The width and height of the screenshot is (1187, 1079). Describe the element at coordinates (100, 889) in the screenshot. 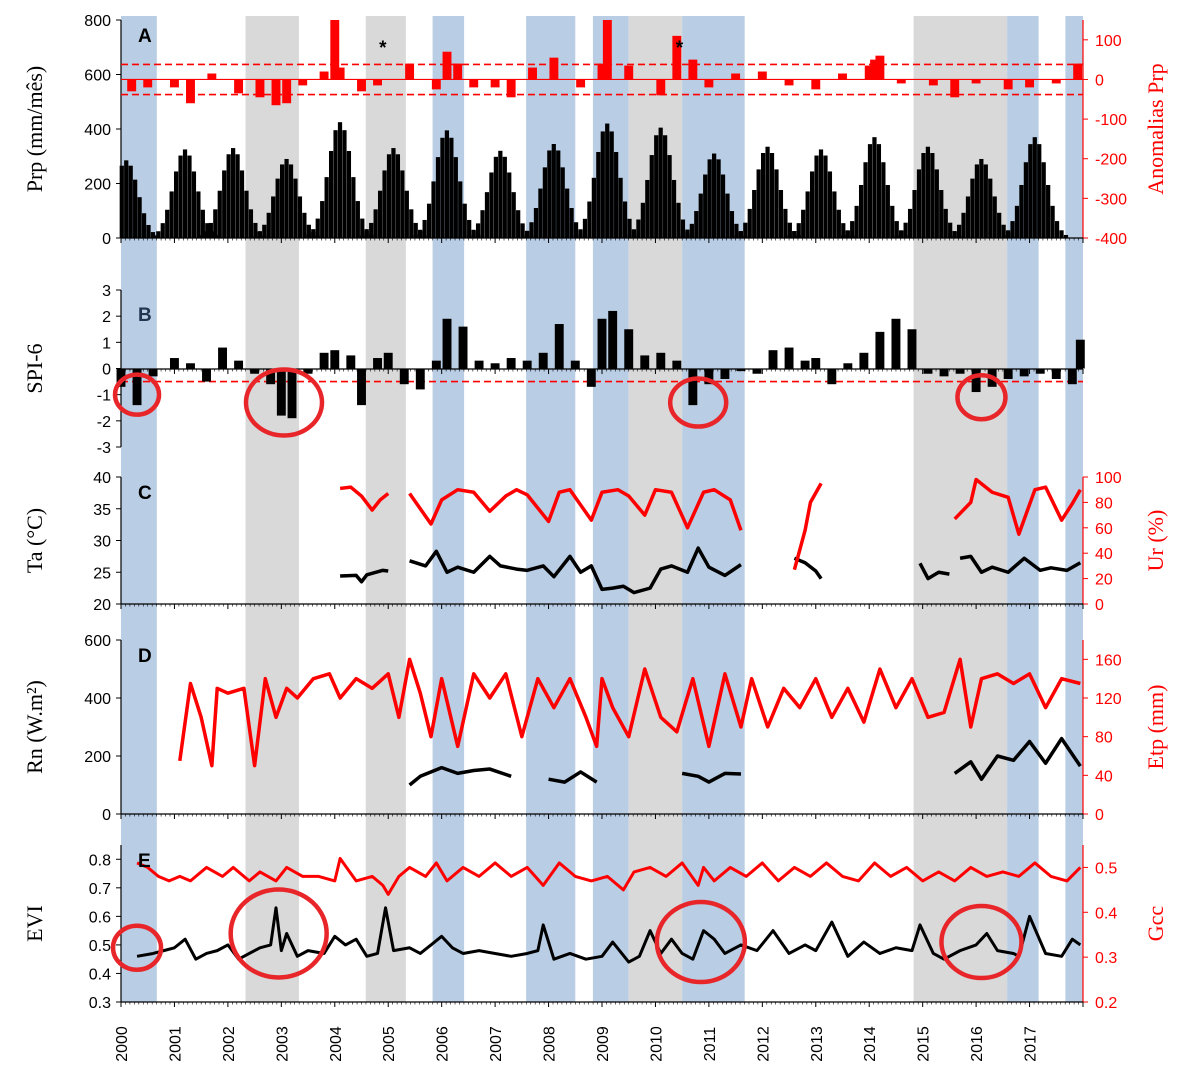

I see `y-tick-label-left: 0.7` at that location.